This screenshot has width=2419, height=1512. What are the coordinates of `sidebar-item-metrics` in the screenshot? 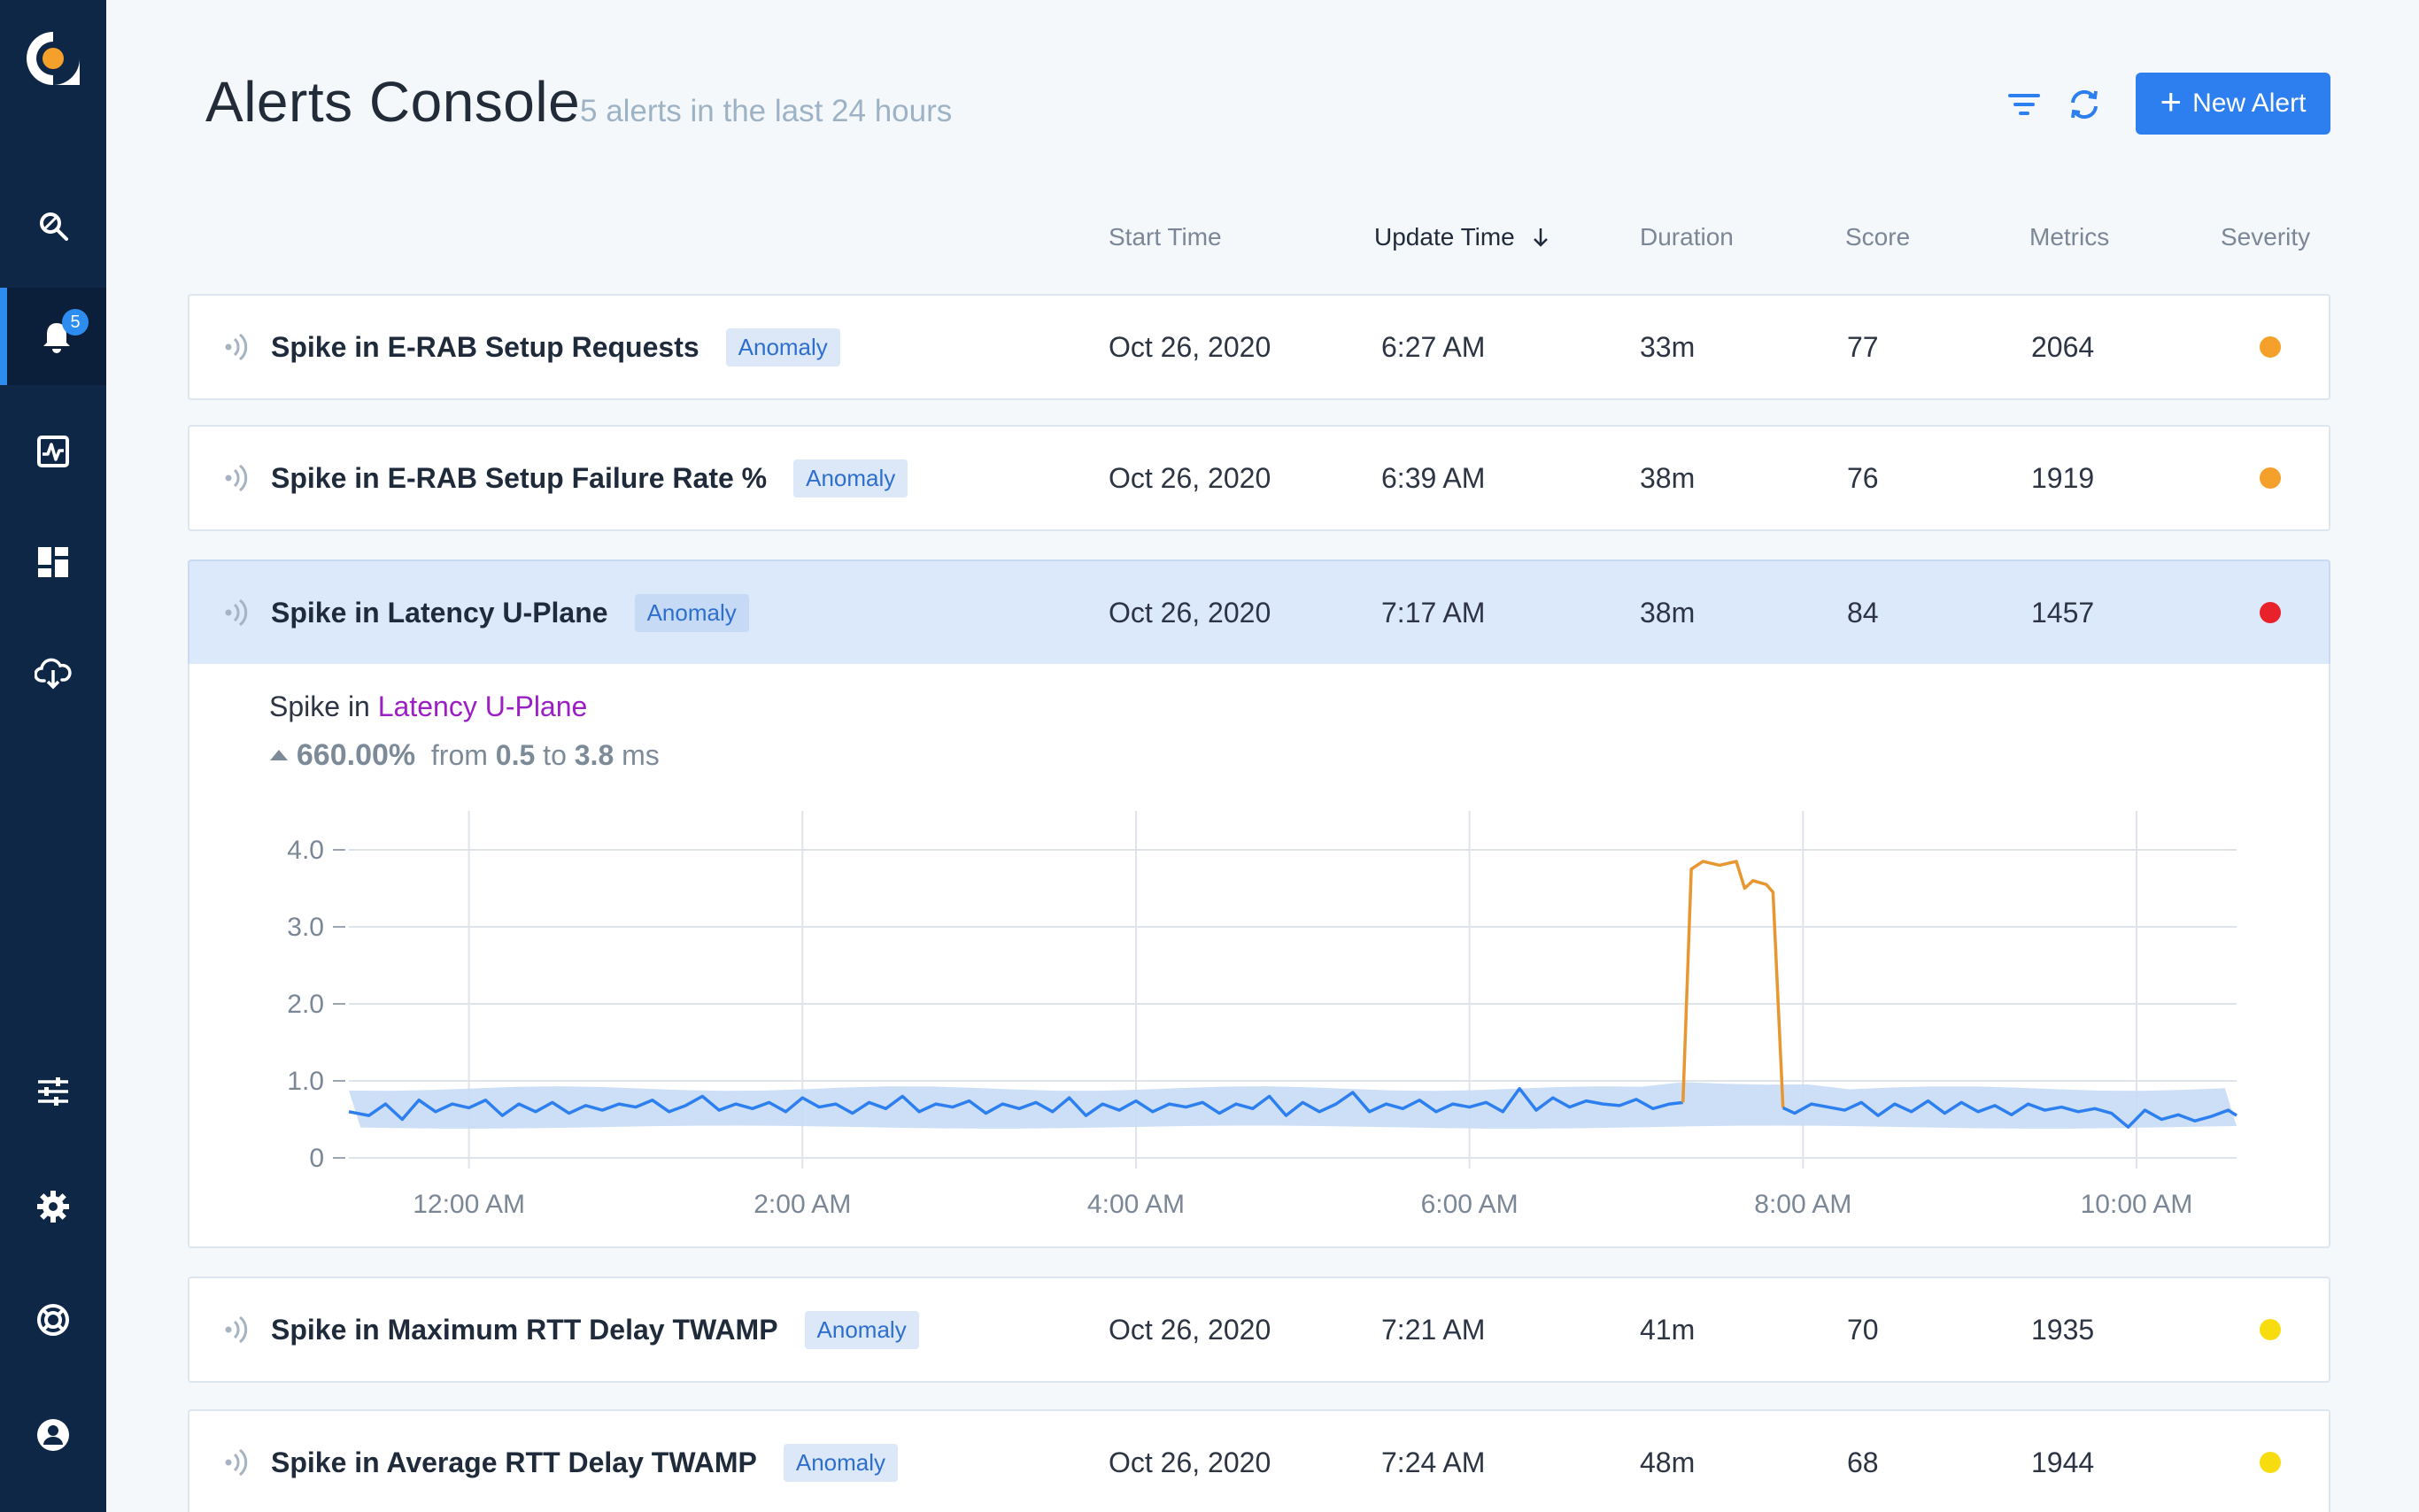 It's located at (53, 451).